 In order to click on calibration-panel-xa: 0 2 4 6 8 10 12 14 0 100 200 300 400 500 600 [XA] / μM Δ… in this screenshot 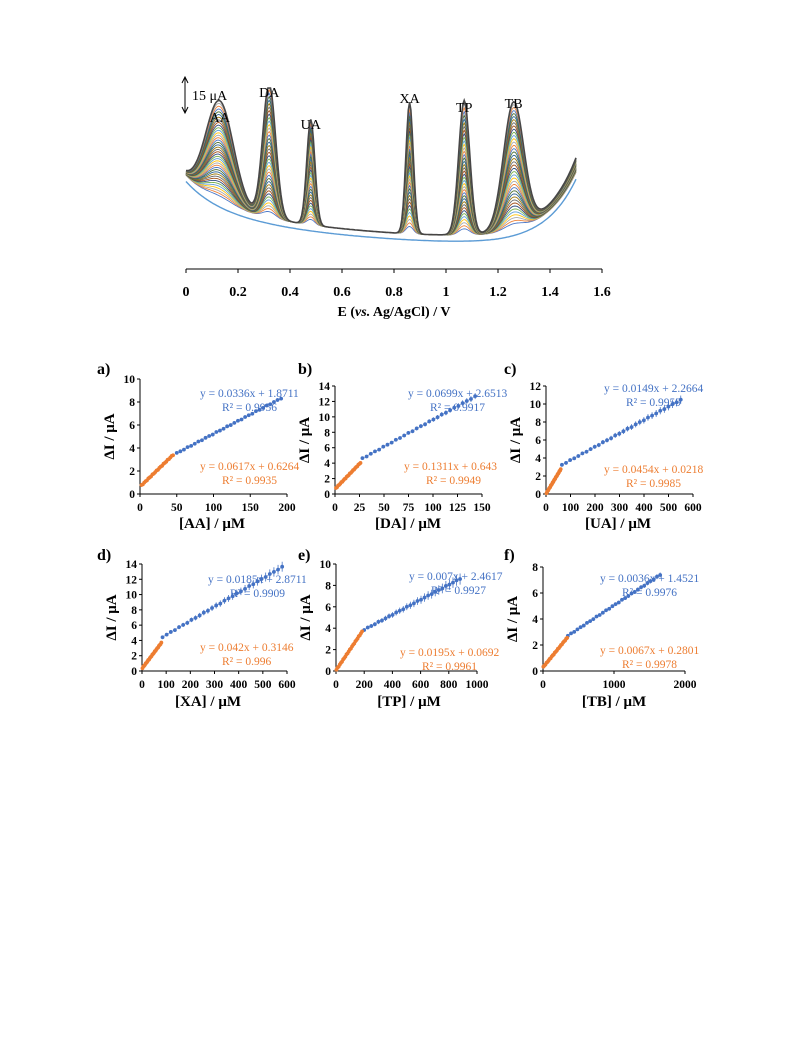, I will do `click(202, 628)`.